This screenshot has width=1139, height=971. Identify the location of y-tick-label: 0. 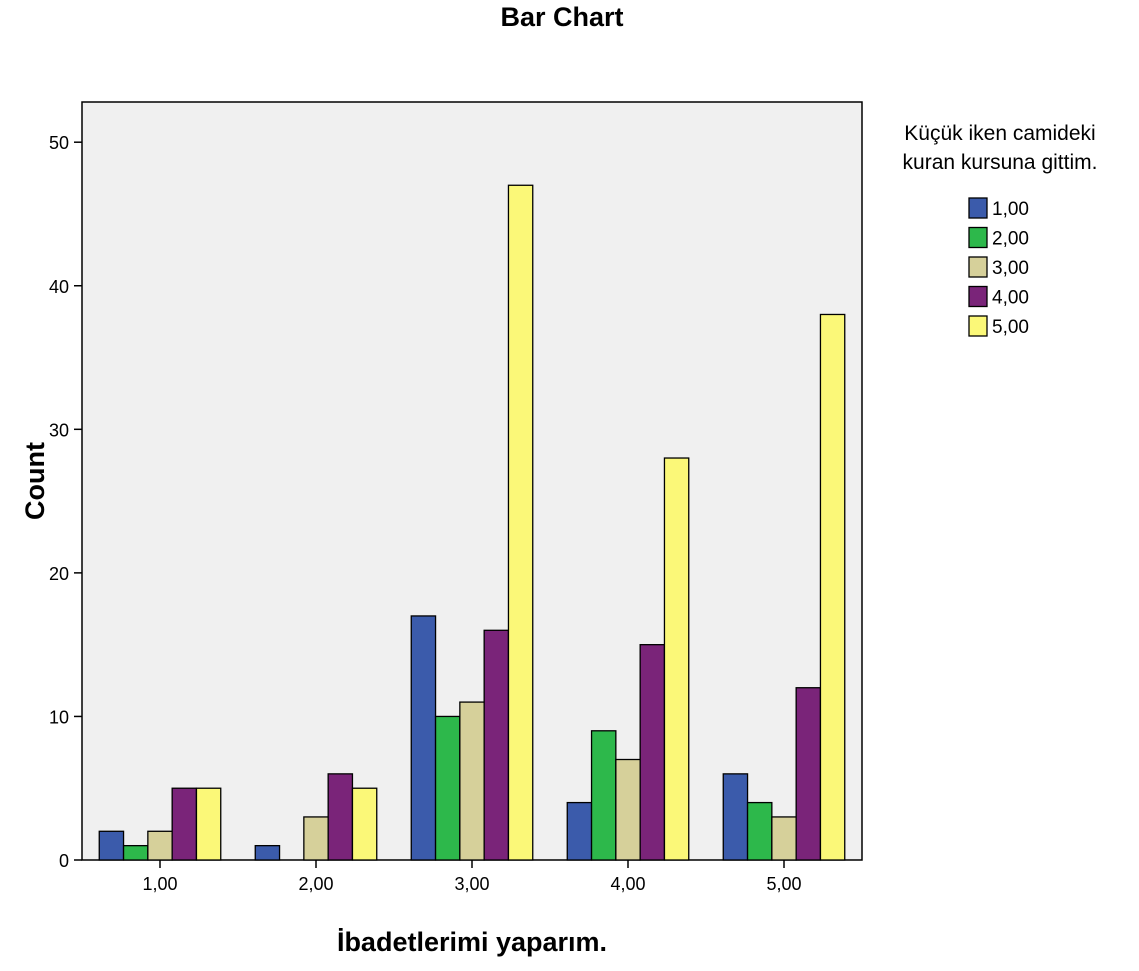
(64, 861).